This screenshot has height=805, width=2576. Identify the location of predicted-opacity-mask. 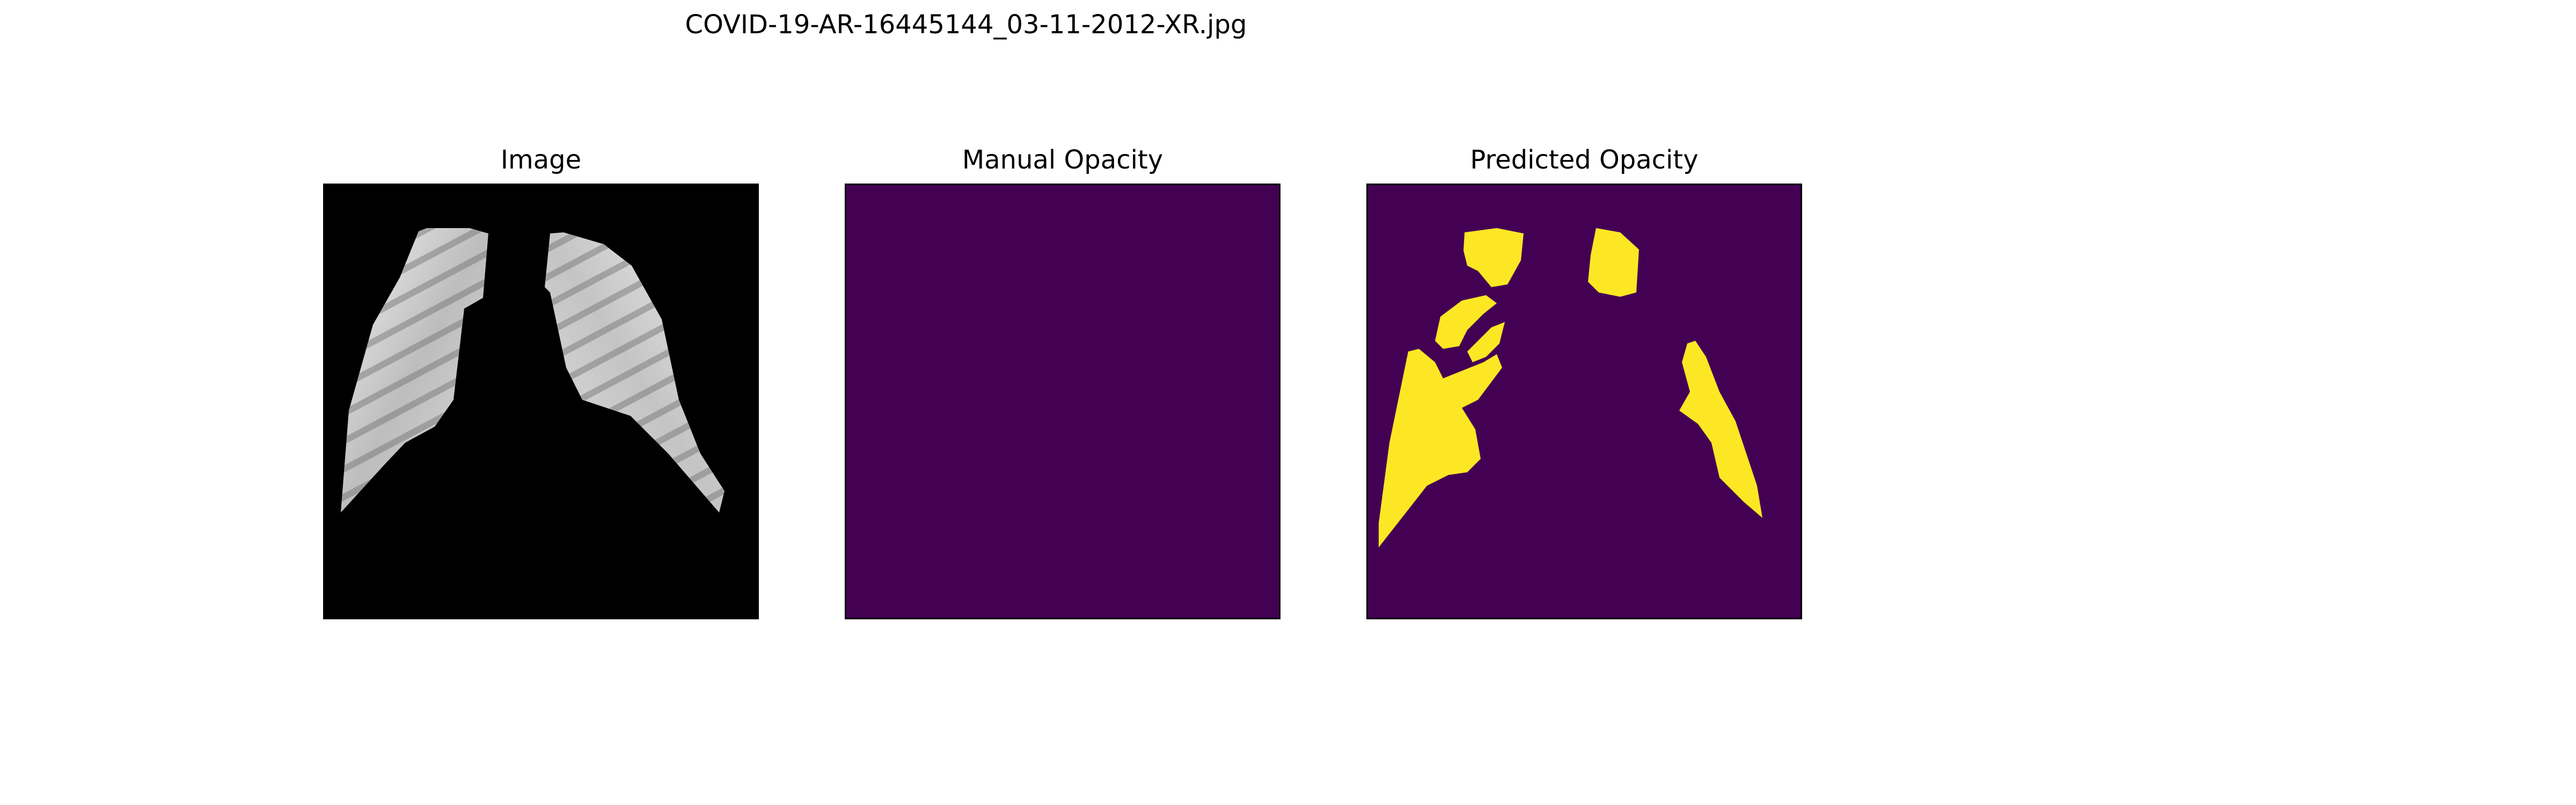
(1584, 401).